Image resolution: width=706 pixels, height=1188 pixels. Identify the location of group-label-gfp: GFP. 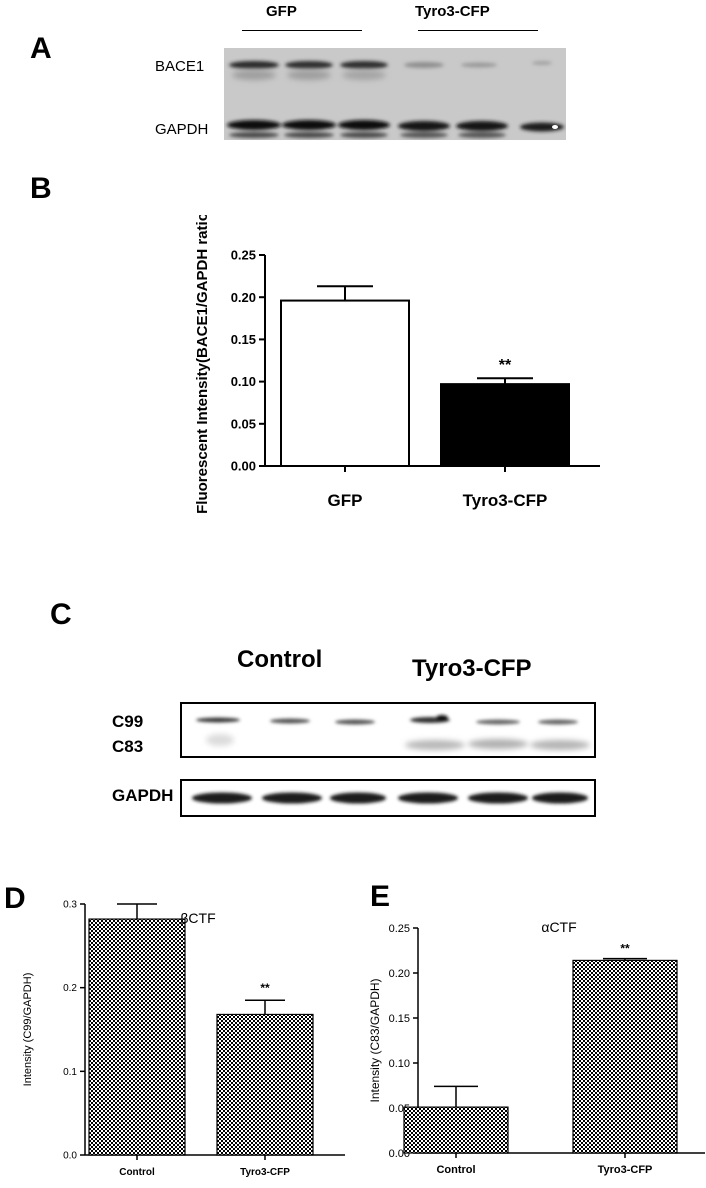
(281, 11).